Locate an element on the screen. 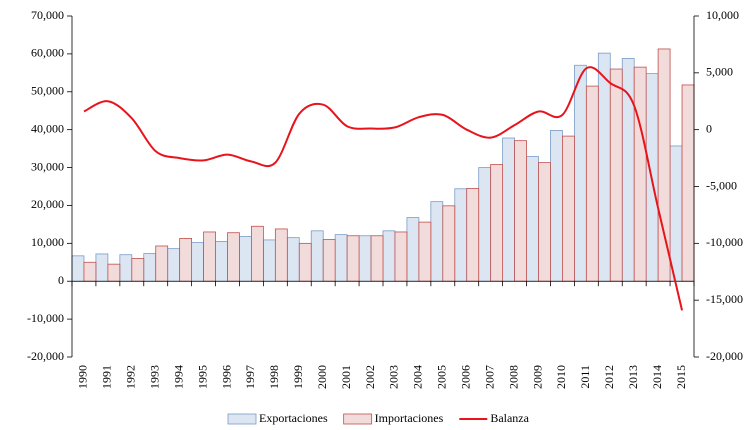 The image size is (754, 430). x-tick-label: 1995 is located at coordinates (202, 377).